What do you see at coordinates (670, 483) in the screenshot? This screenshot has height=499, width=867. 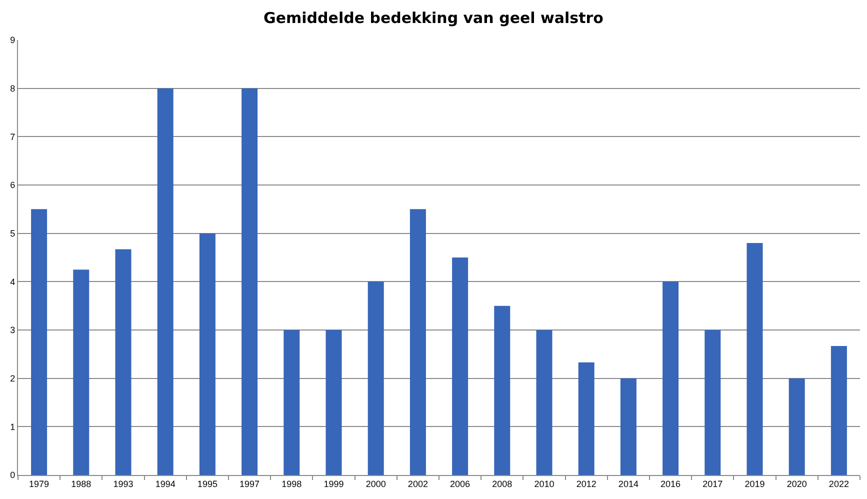 I see `x-tick-label: 2016` at bounding box center [670, 483].